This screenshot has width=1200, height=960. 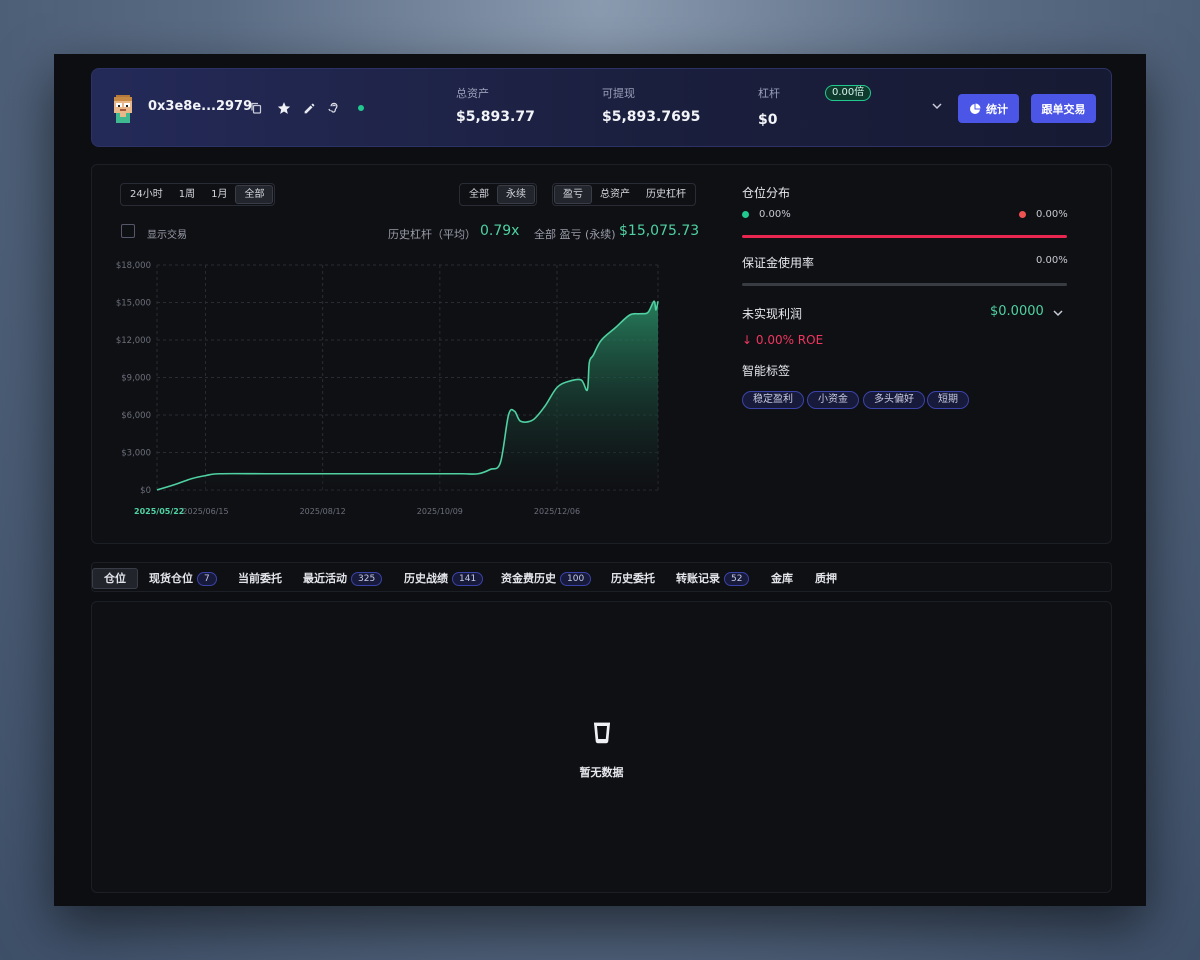 I want to click on tab-item: 资金费历史 100, so click(x=546, y=578).